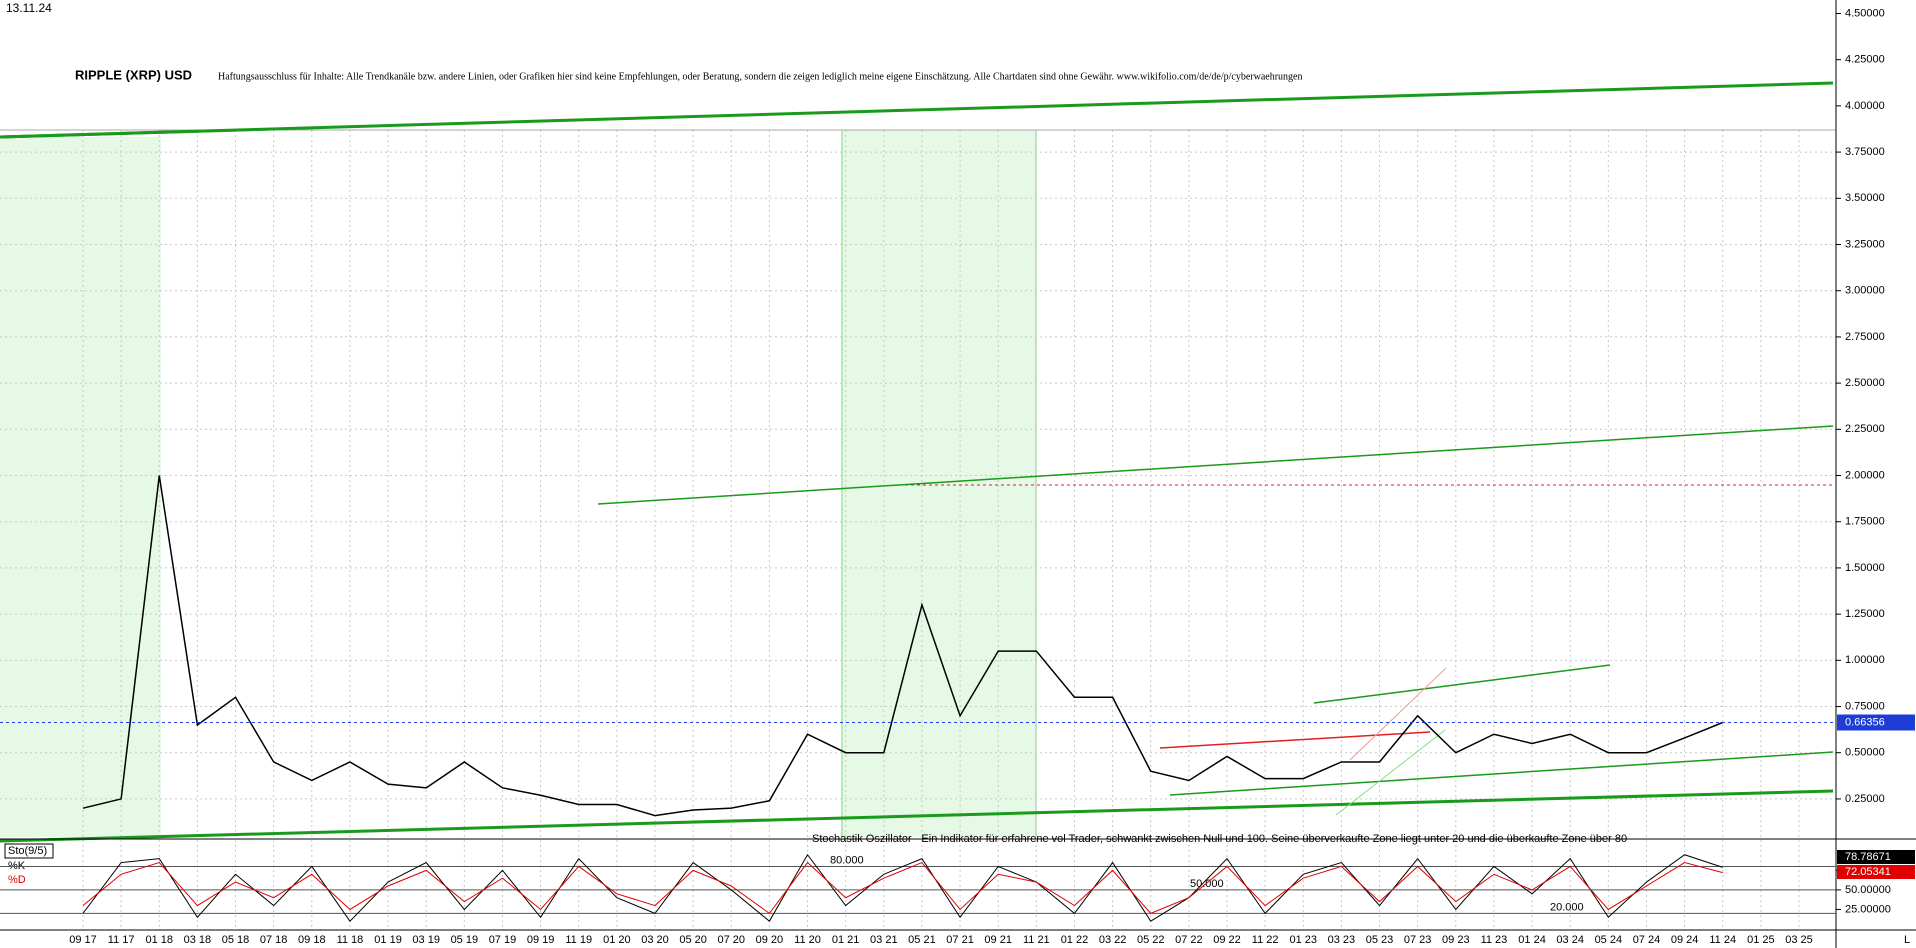 The image size is (1916, 948). Describe the element at coordinates (846, 940) in the screenshot. I see `x-tick-label: 01 21` at that location.